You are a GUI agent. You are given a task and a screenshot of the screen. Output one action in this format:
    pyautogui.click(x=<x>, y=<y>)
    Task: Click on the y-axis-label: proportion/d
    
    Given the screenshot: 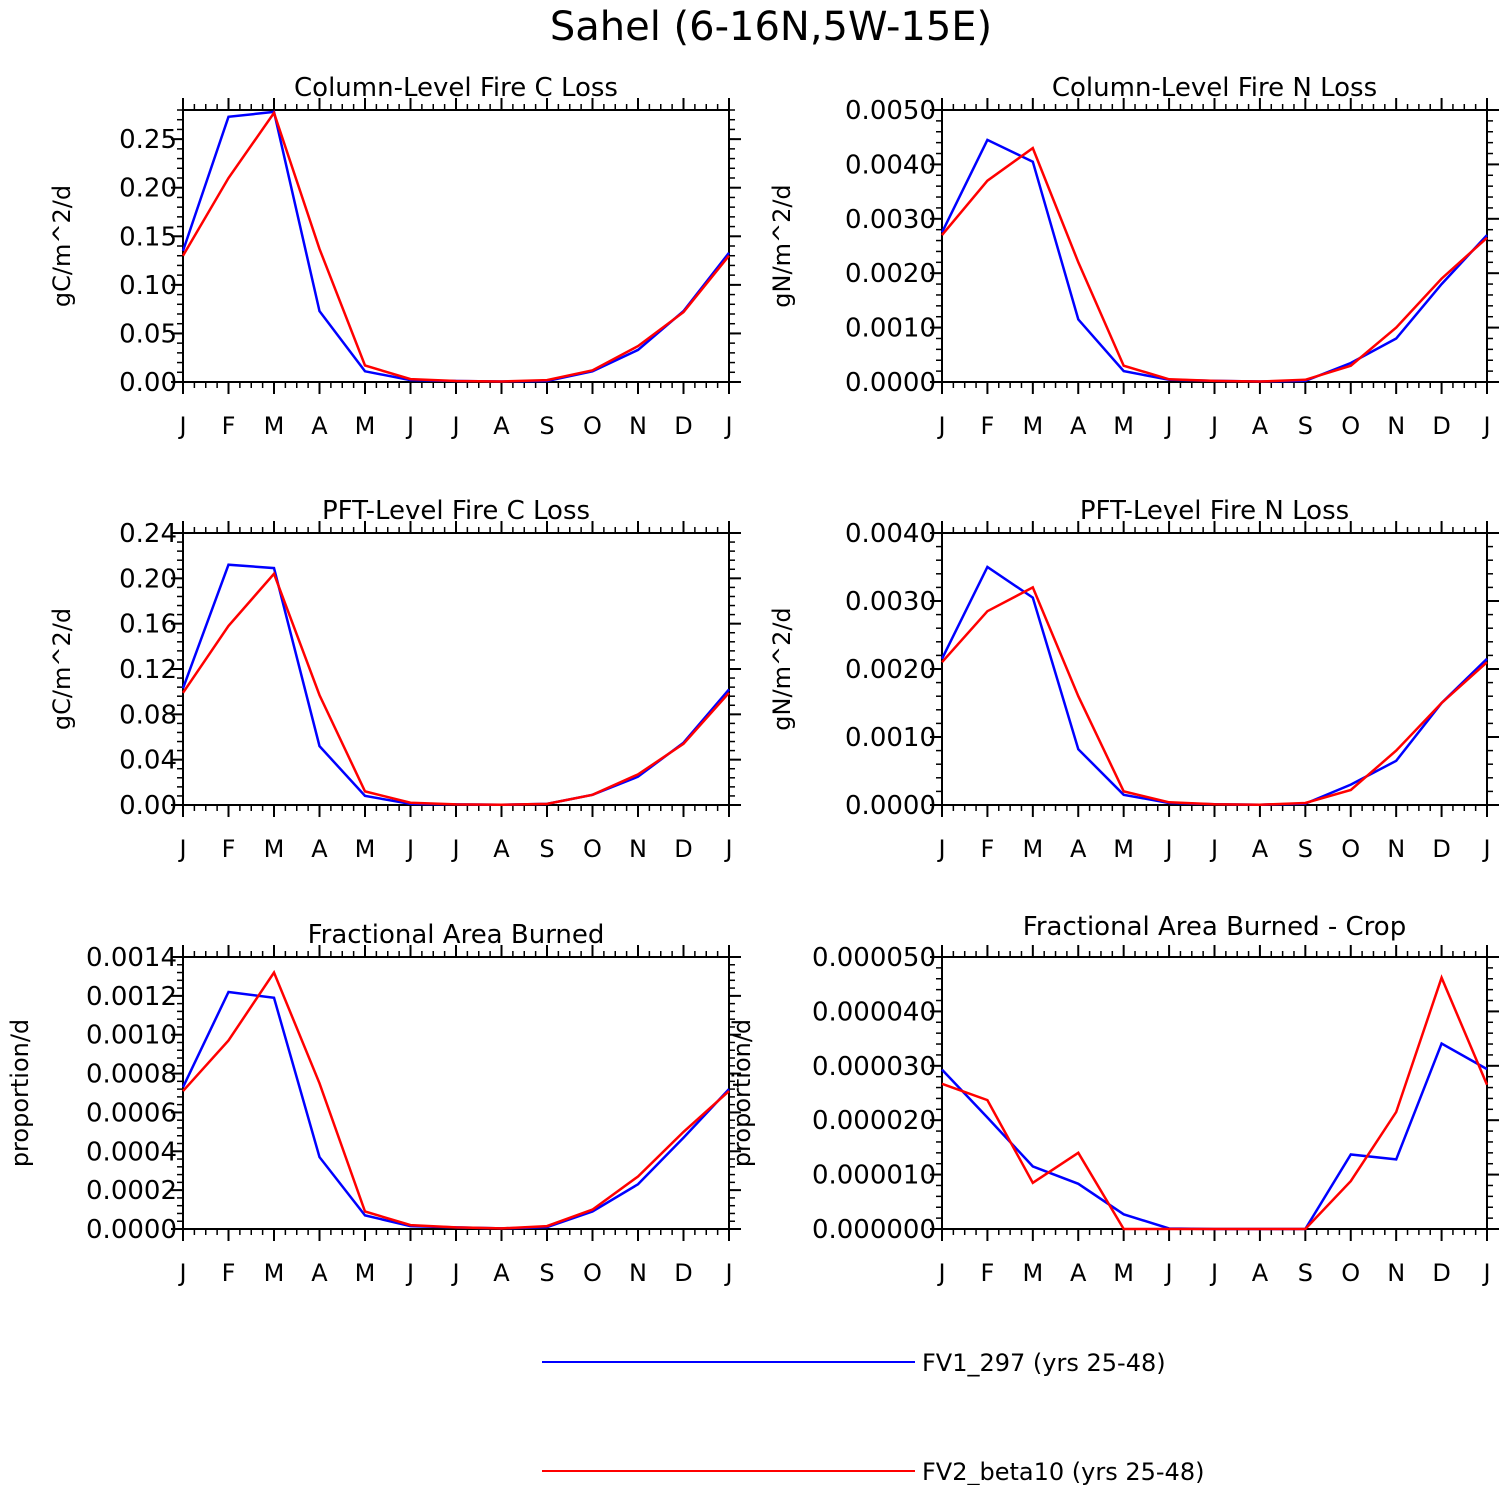 What is the action you would take?
    pyautogui.click(x=742, y=1093)
    